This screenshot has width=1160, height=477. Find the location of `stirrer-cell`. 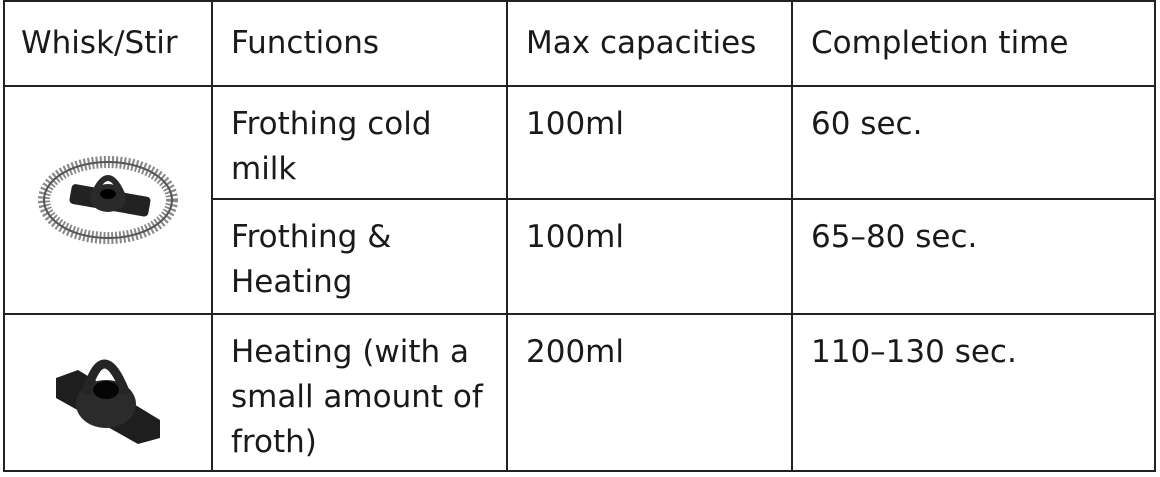

stirrer-cell is located at coordinates (108, 392).